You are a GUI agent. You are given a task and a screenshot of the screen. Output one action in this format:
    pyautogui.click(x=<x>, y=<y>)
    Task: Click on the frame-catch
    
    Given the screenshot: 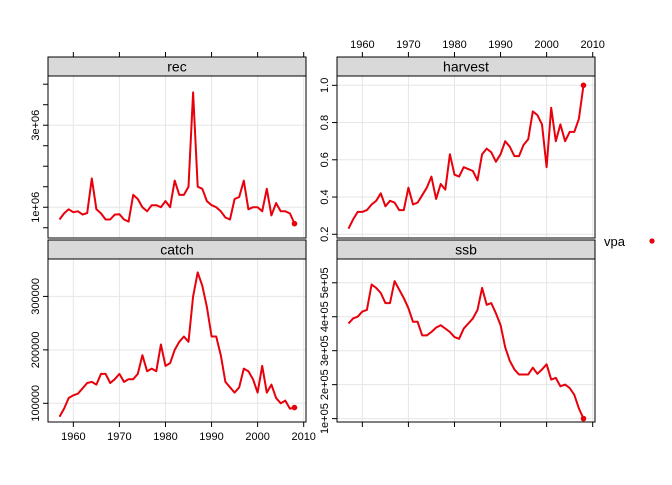 What is the action you would take?
    pyautogui.click(x=177, y=340)
    